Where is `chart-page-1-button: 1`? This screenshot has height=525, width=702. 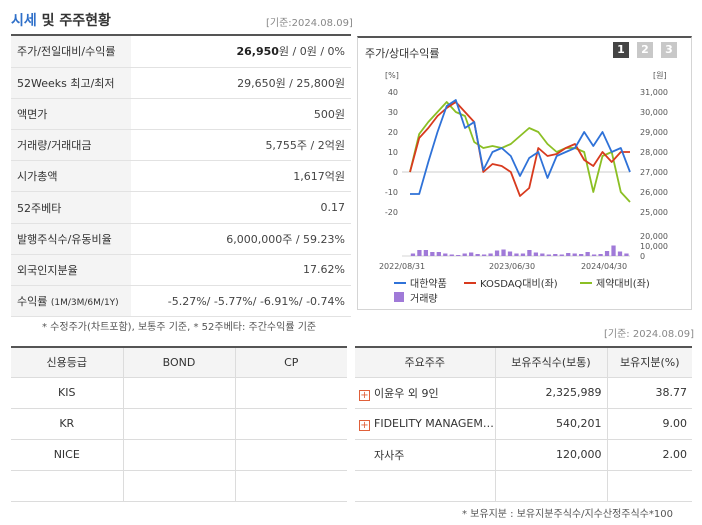
chart-page-1-button: 1 is located at coordinates (621, 50).